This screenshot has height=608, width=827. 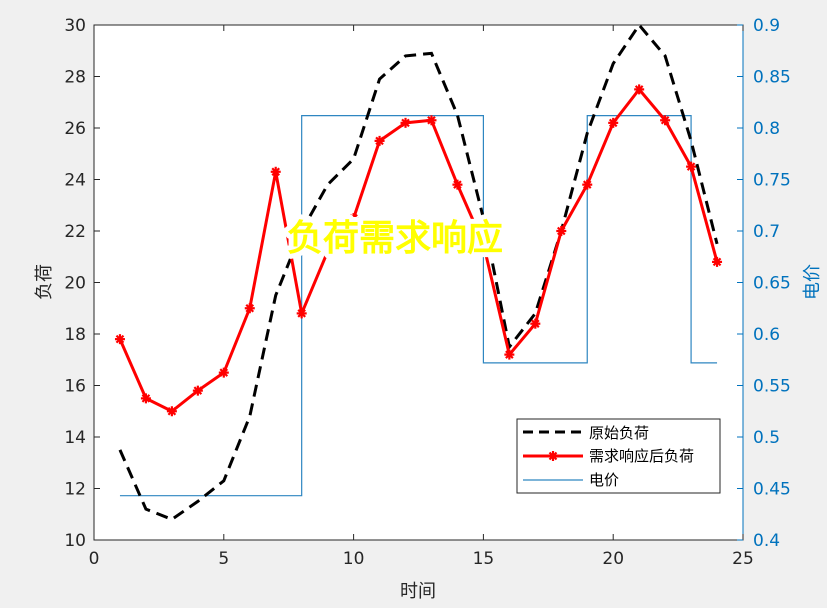 What do you see at coordinates (641, 456) in the screenshot?
I see `legend-label-response: 需求响应后负荷` at bounding box center [641, 456].